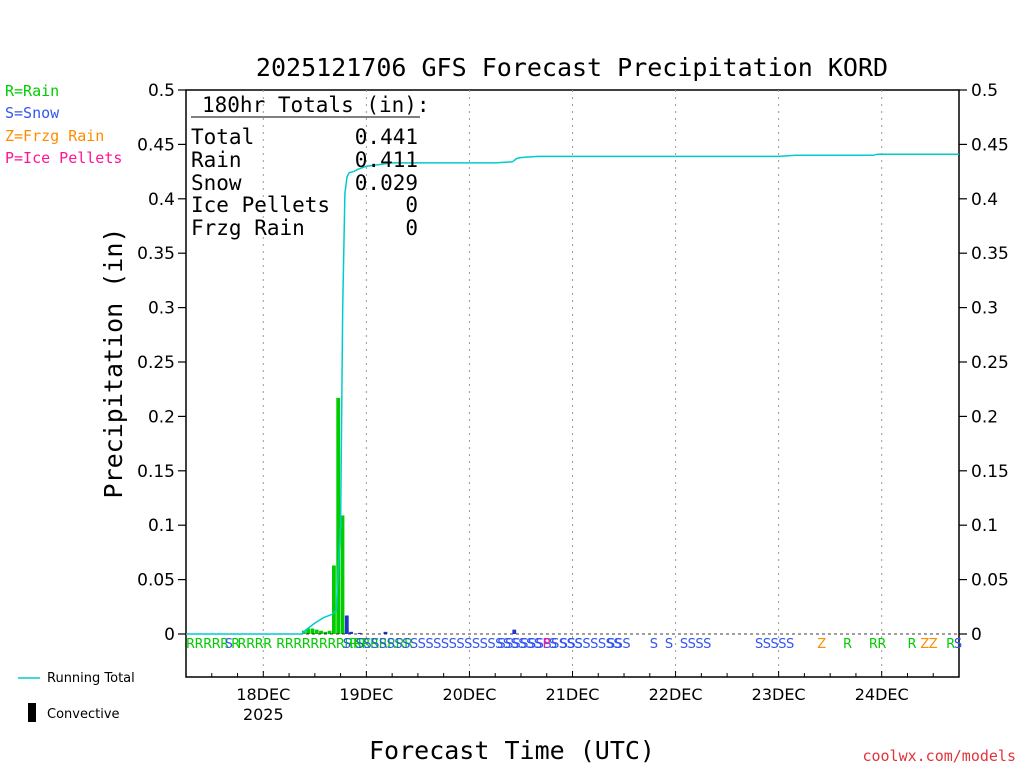 Image resolution: width=1024 pixels, height=768 pixels. What do you see at coordinates (255, 644) in the screenshot?
I see `ptype-code: RRRR` at bounding box center [255, 644].